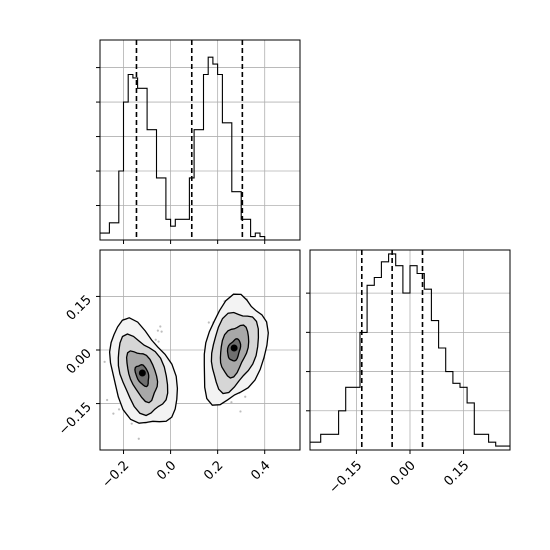  Describe the element at coordinates (213, 470) in the screenshot. I see `x-tick-label: 0.2` at that location.